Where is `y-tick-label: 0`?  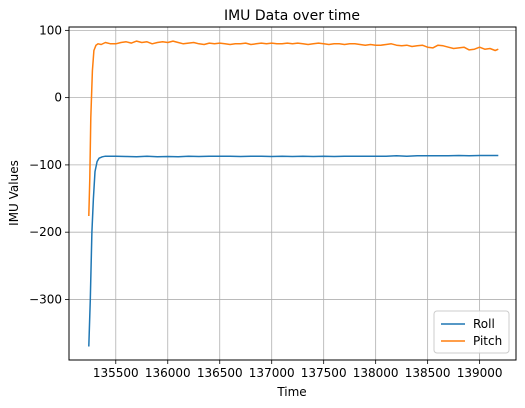
y-tick-label: 0 is located at coordinates (58, 98).